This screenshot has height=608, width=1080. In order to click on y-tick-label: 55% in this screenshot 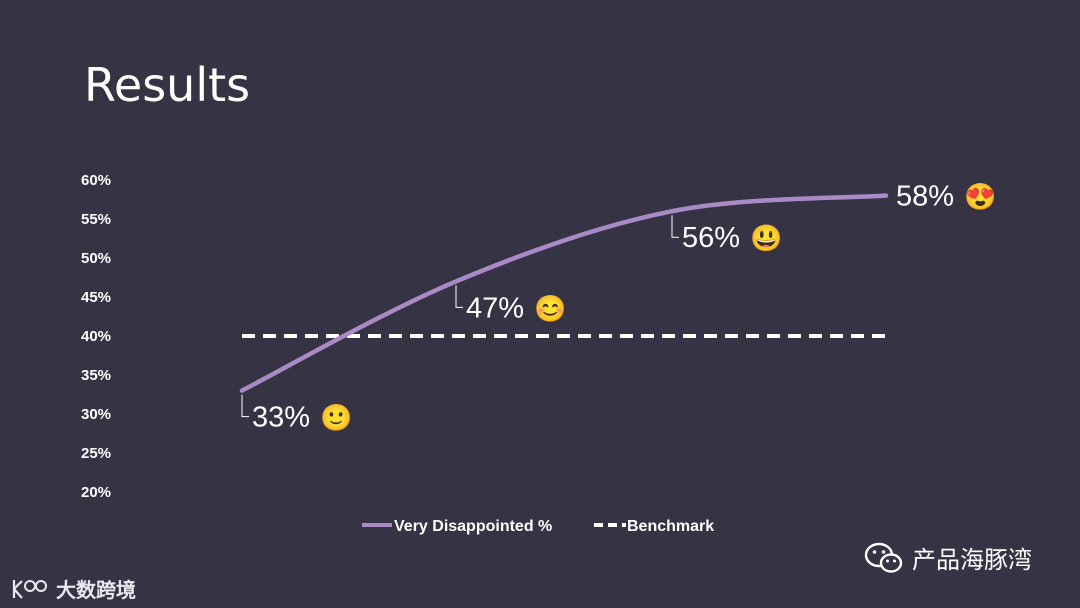, I will do `click(96, 219)`.